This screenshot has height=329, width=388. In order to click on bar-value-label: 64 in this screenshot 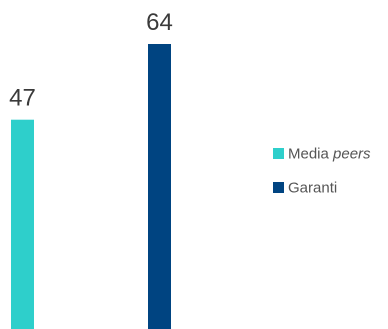, I will do `click(159, 22)`.